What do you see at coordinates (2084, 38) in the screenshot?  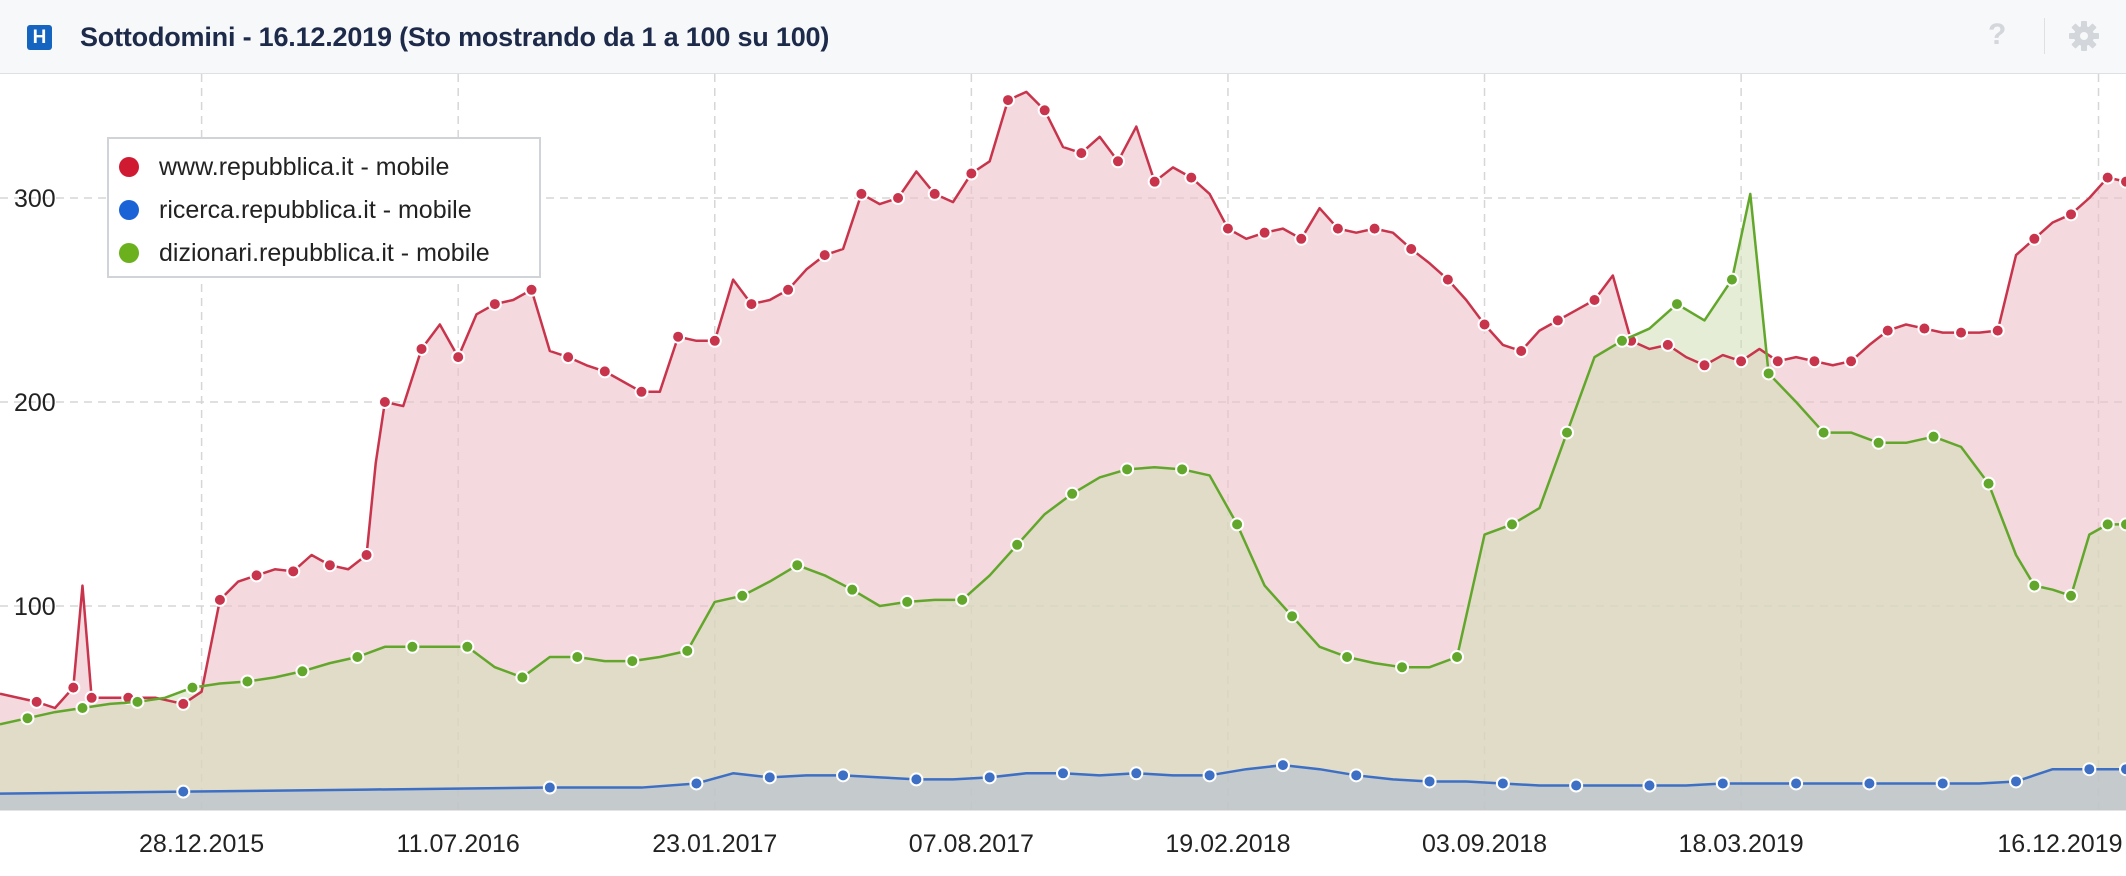 I see `gear-icon` at bounding box center [2084, 38].